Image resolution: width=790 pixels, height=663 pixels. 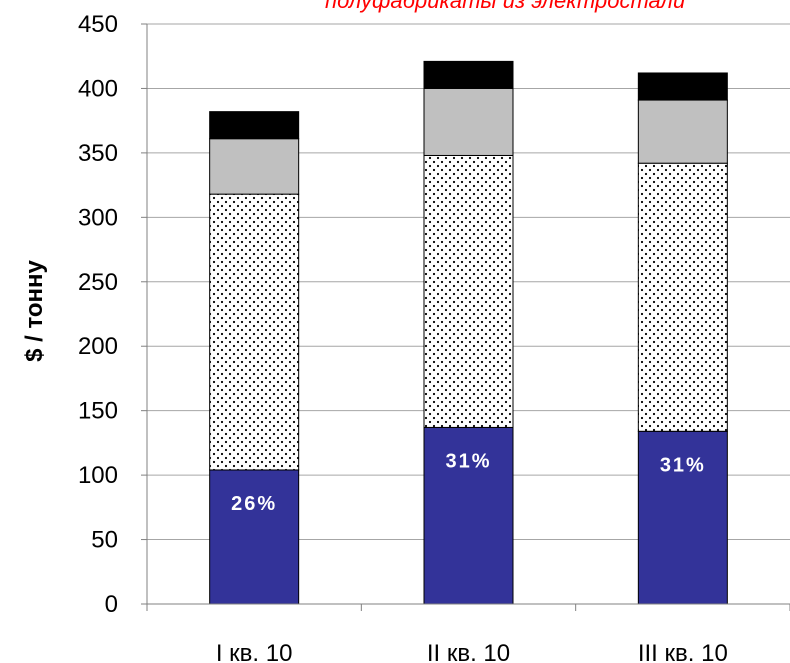 I want to click on y-tick-label: 150, so click(x=98, y=411).